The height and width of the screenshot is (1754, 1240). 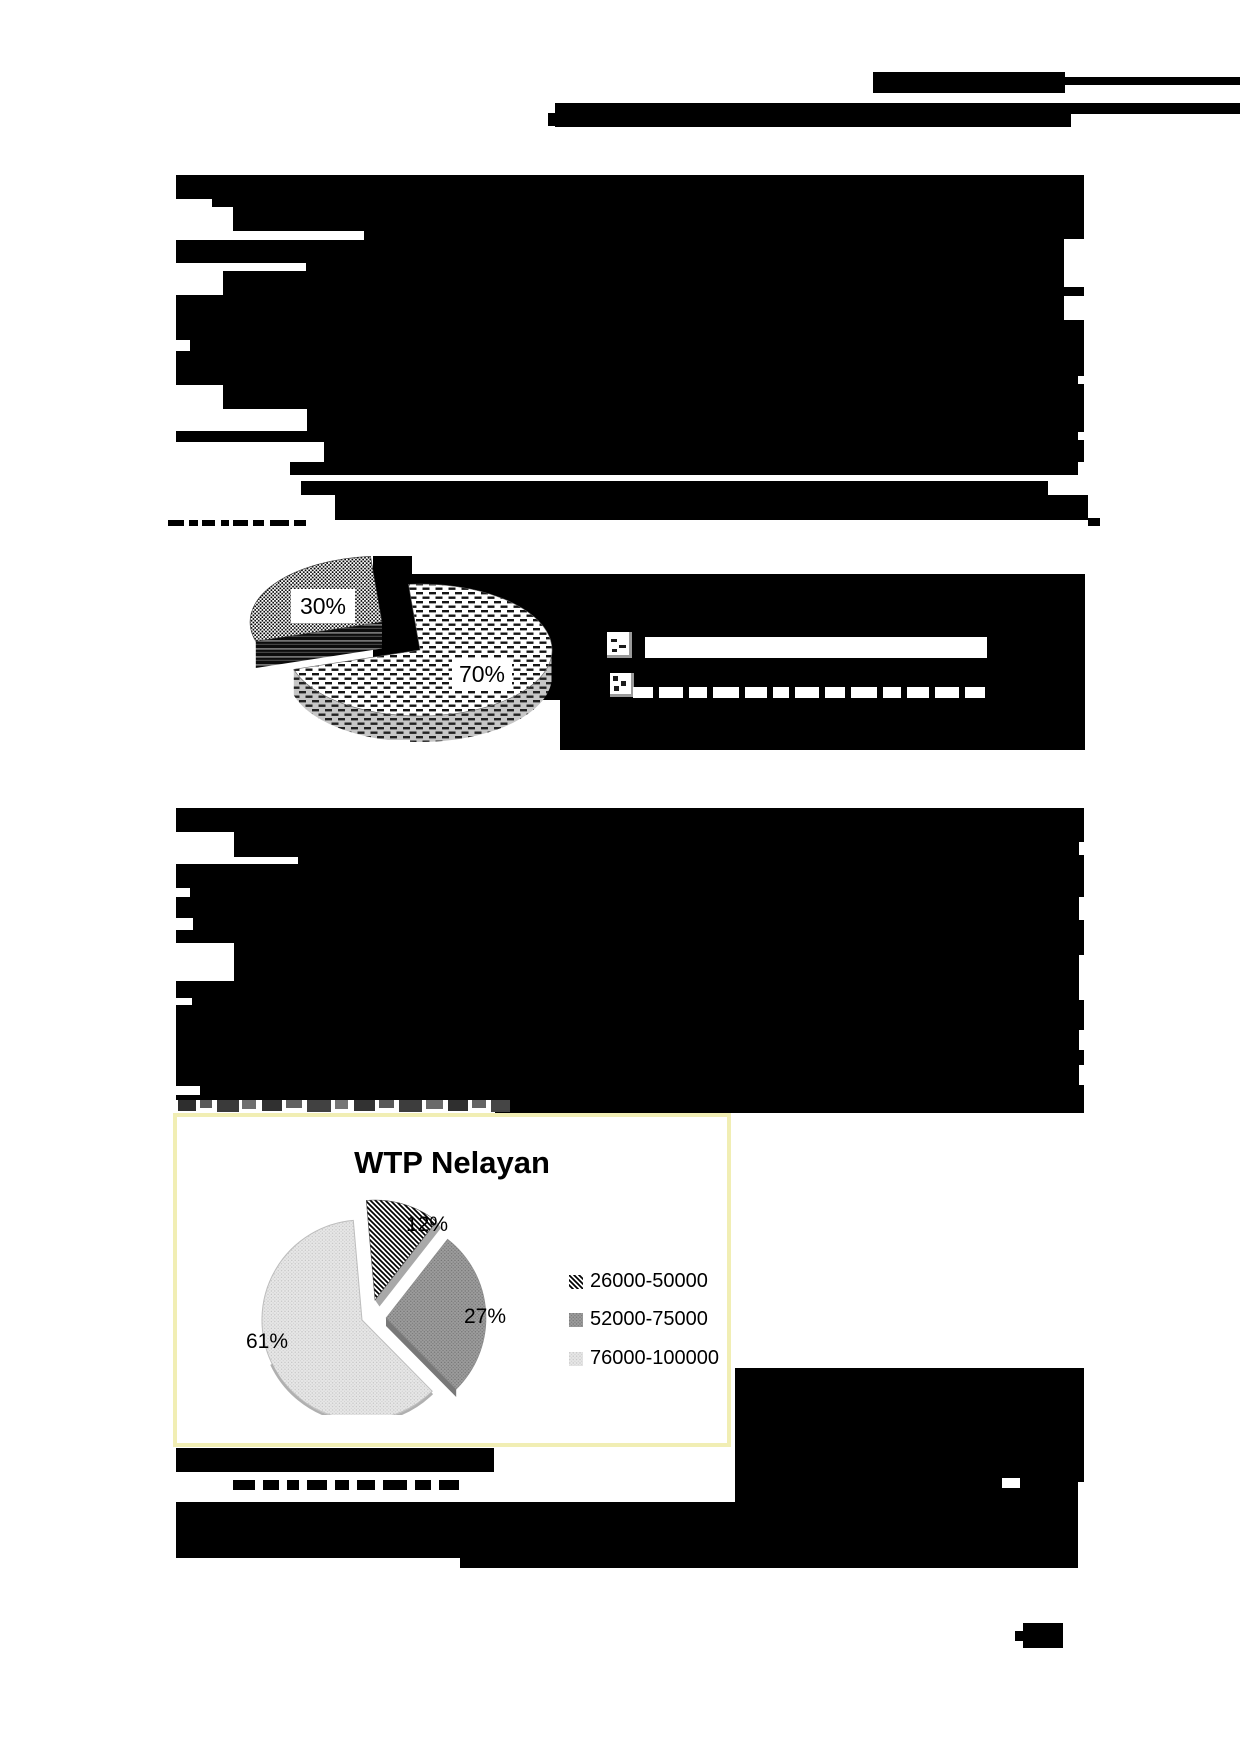 I want to click on legend-item-26000-50000: 26000-50000, so click(x=638, y=1281).